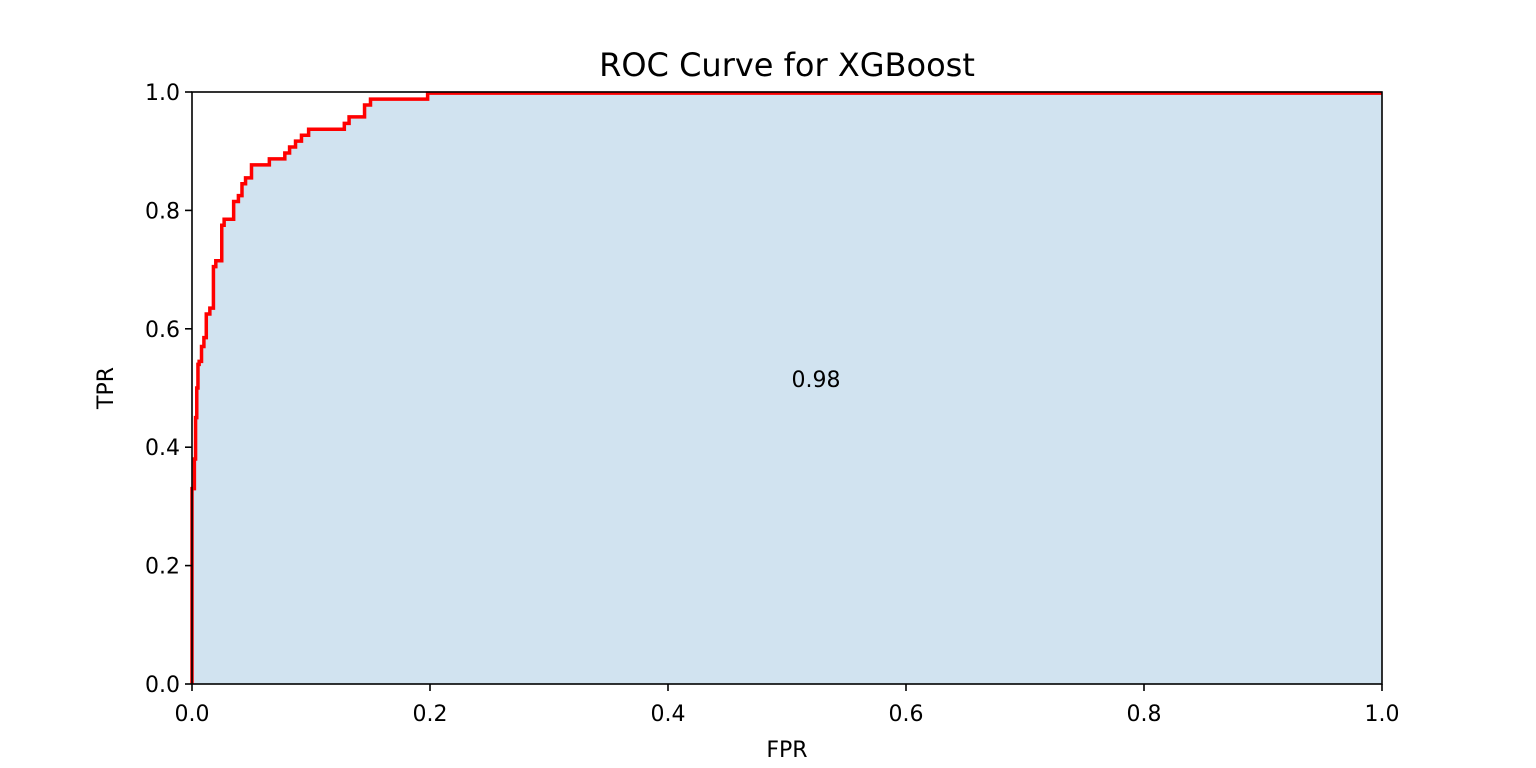 The height and width of the screenshot is (768, 1536). I want to click on x-axis-ticks: 0.0 0.2 0.4 0.6 0.8 1.0, so click(787, 705).